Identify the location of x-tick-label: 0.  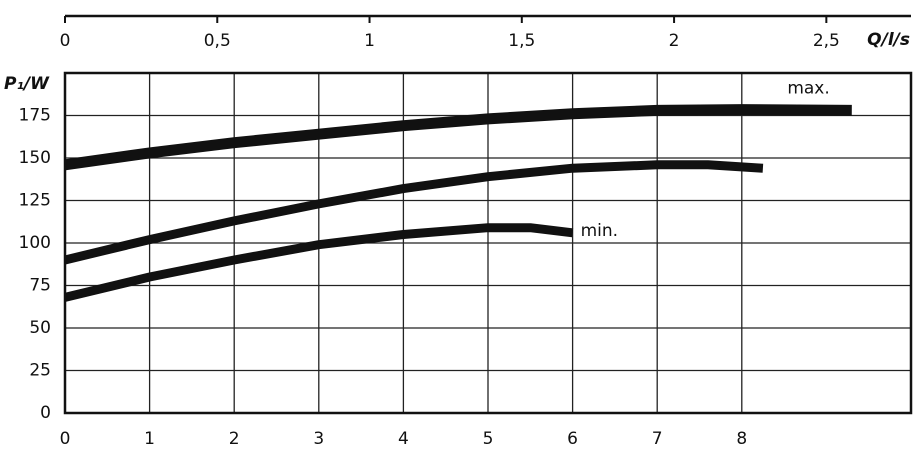
(65, 439).